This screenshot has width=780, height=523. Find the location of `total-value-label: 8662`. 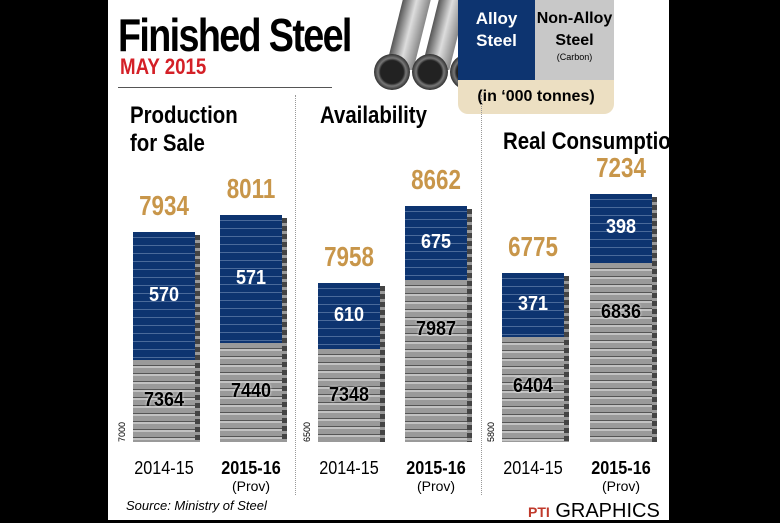

total-value-label: 8662 is located at coordinates (436, 179).